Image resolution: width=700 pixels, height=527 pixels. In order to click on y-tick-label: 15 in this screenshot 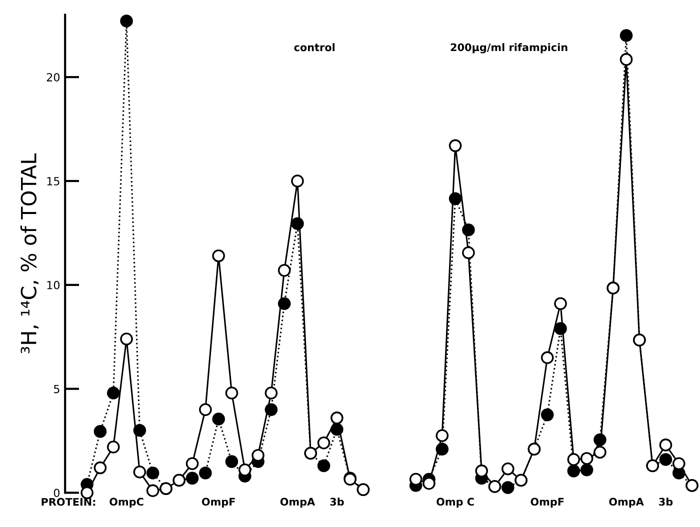, I will do `click(53, 181)`.